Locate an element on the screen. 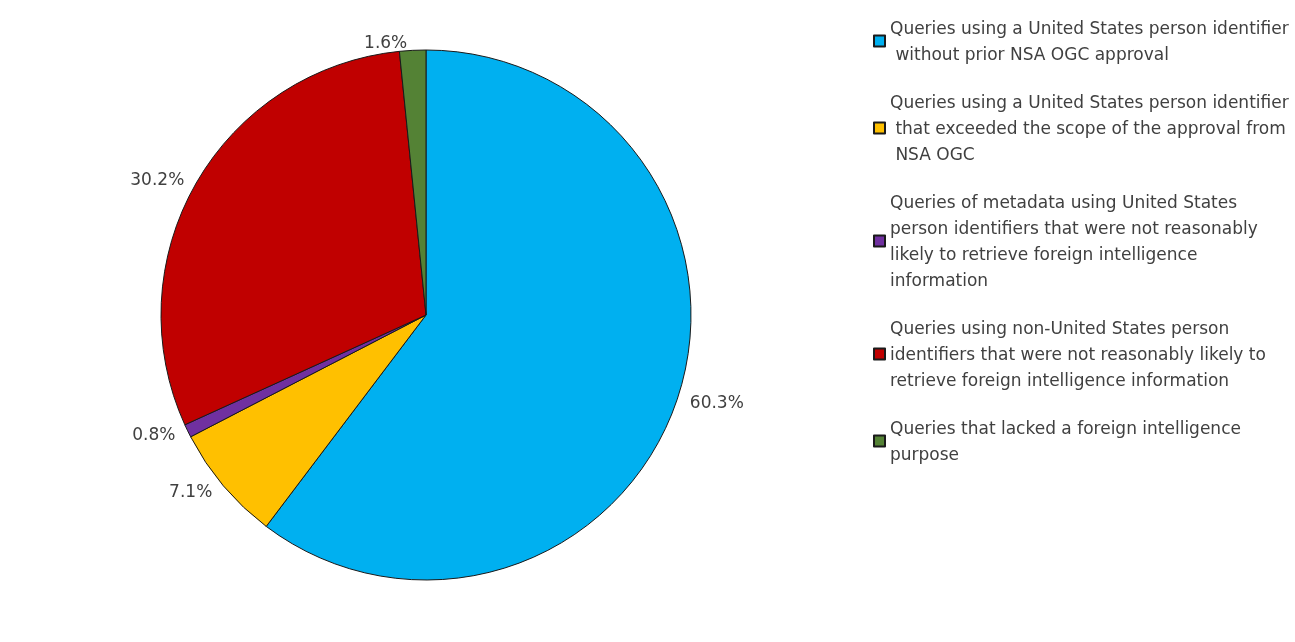 This screenshot has height=642, width=1295. data-label: 0.8% is located at coordinates (154, 434).